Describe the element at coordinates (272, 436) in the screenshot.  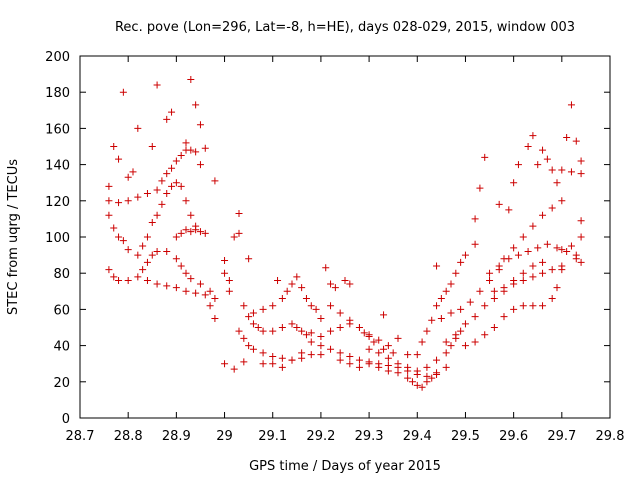
I see `x-tick-label: 29.1` at that location.